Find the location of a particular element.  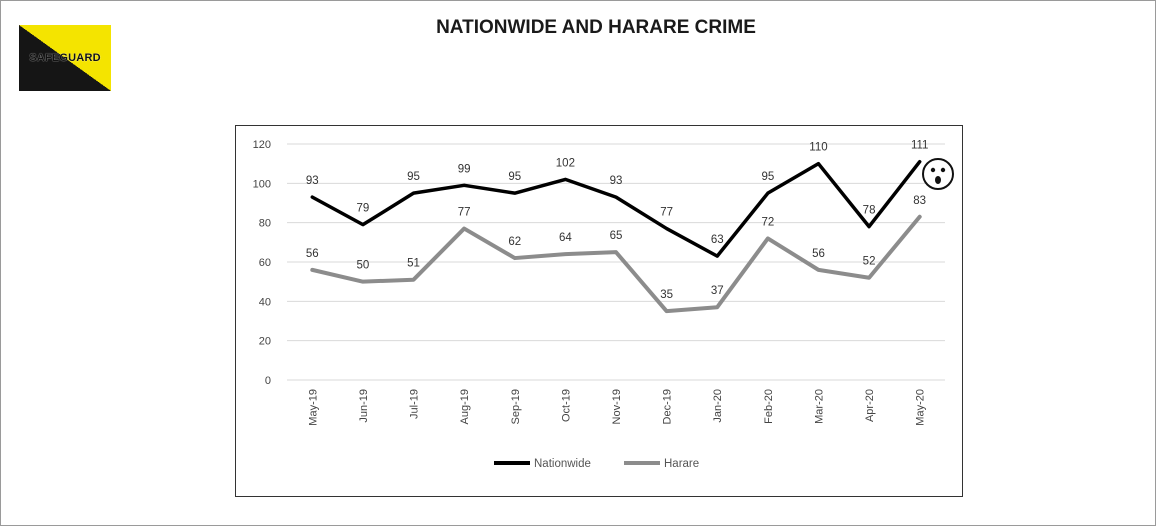

safeguard-logo: SAFEGUARD is located at coordinates (65, 58).